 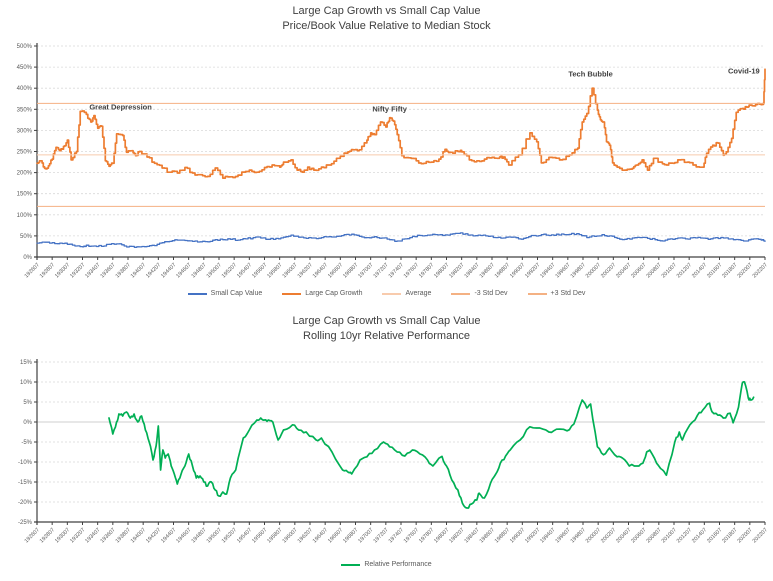 I want to click on svg-text: -20%, so click(x=25, y=503).